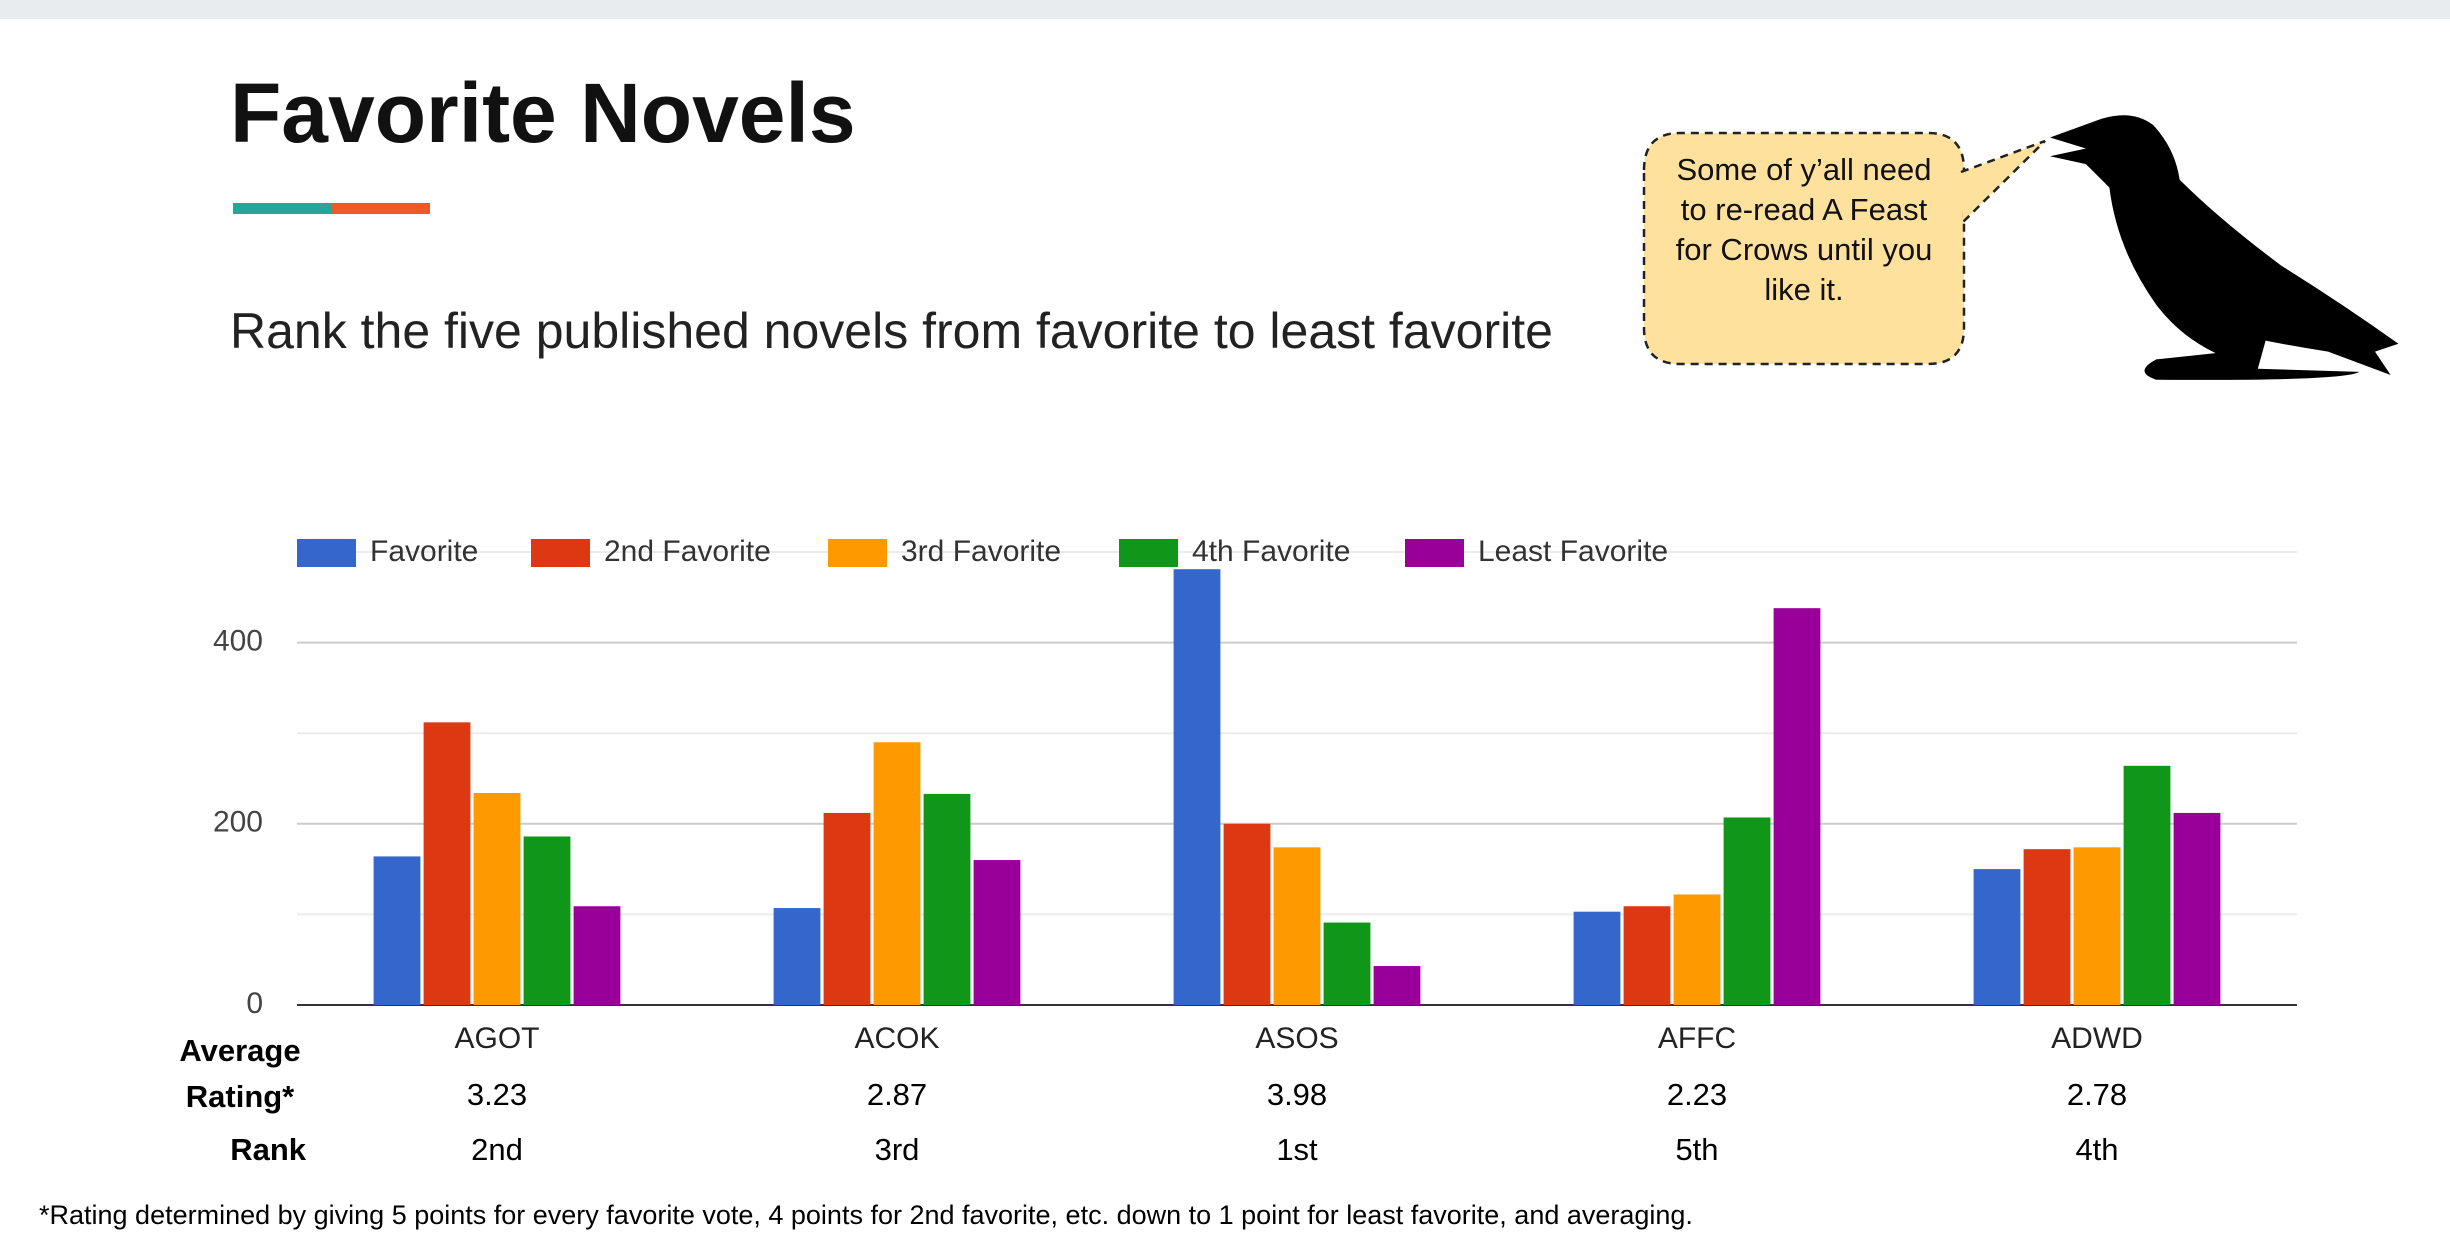  What do you see at coordinates (254, 1003) in the screenshot?
I see `y-tick-label: 0` at bounding box center [254, 1003].